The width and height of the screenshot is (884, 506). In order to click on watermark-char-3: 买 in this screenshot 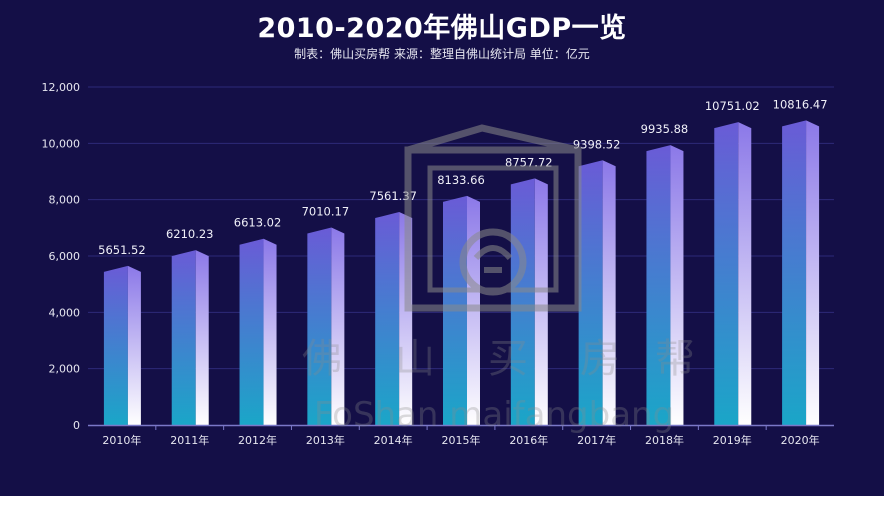, I will do `click(508, 359)`.